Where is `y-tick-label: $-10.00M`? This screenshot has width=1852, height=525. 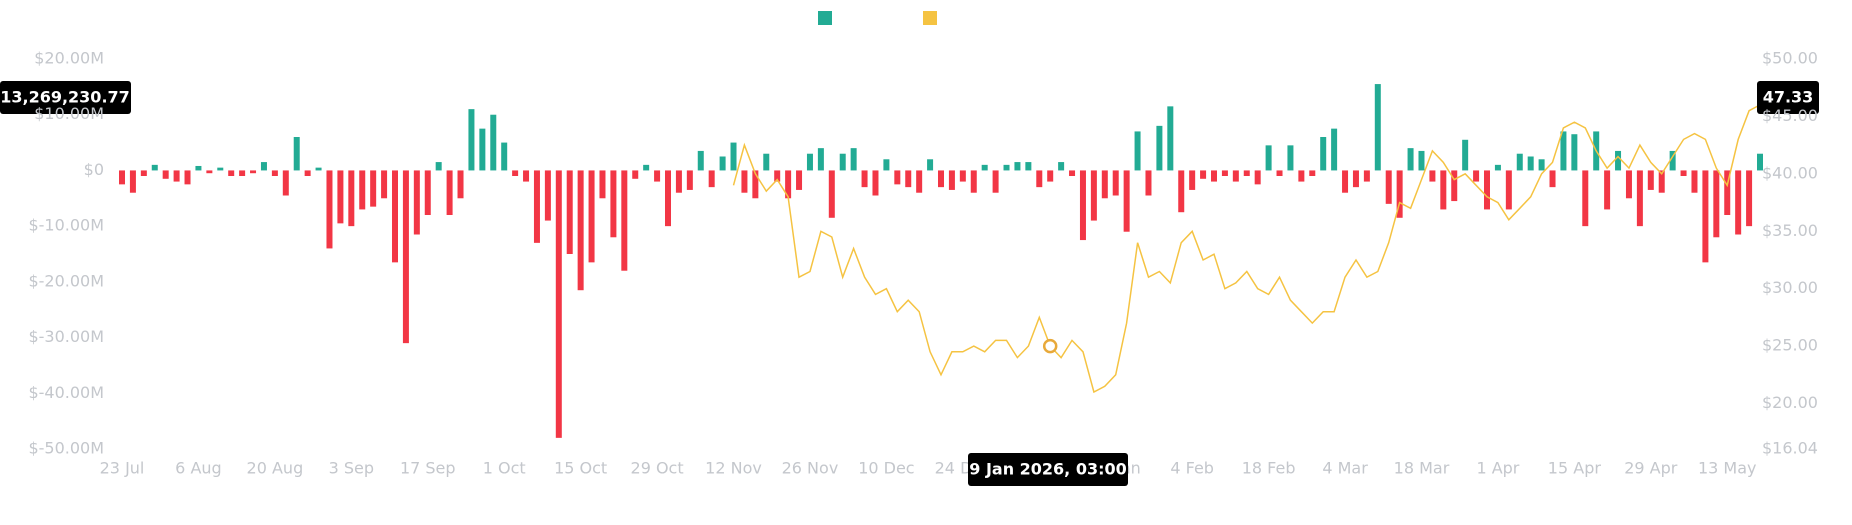 y-tick-label: $-10.00M is located at coordinates (66, 225).